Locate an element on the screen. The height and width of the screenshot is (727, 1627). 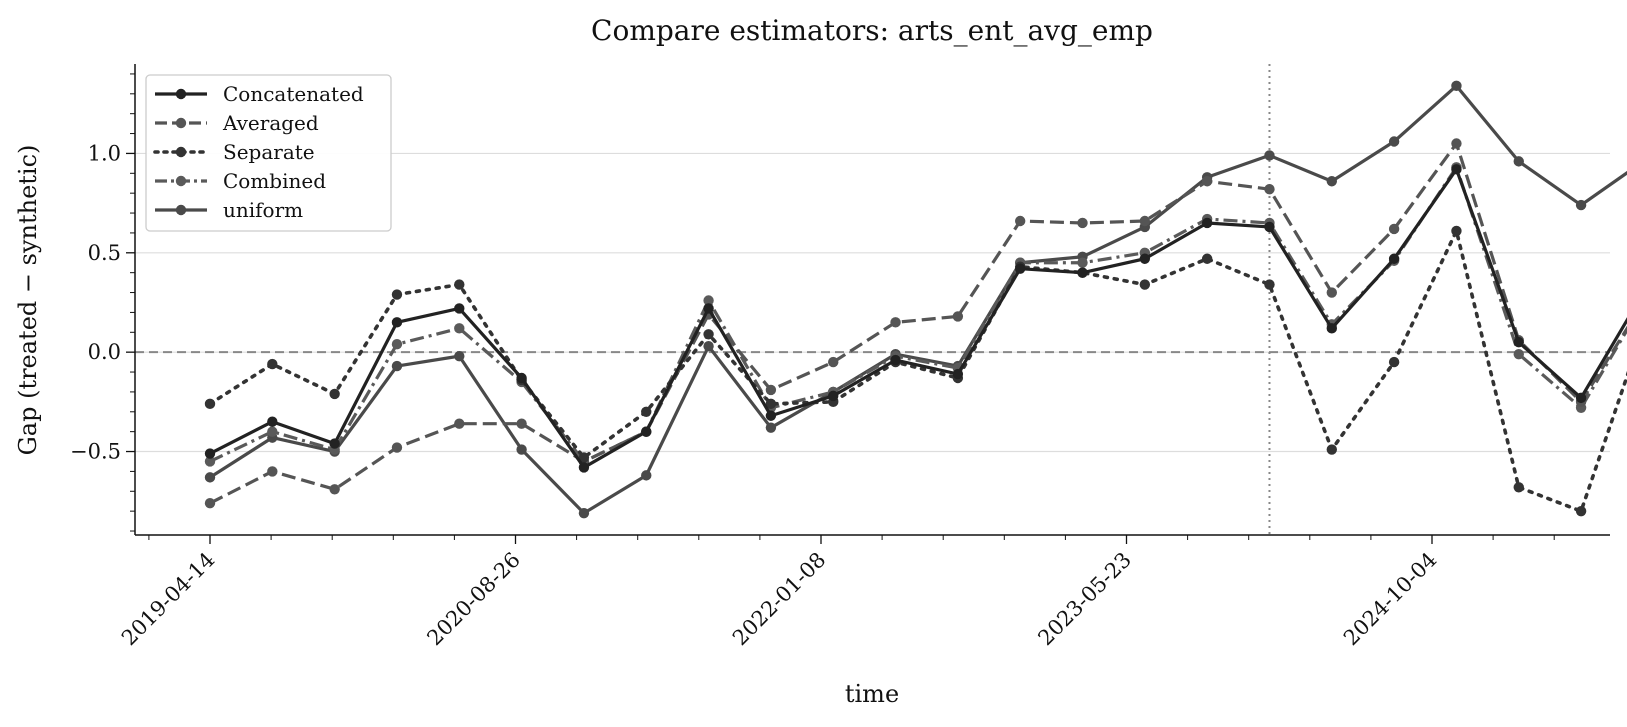
x-tick-label: 2020-08-26 is located at coordinates (473, 599).